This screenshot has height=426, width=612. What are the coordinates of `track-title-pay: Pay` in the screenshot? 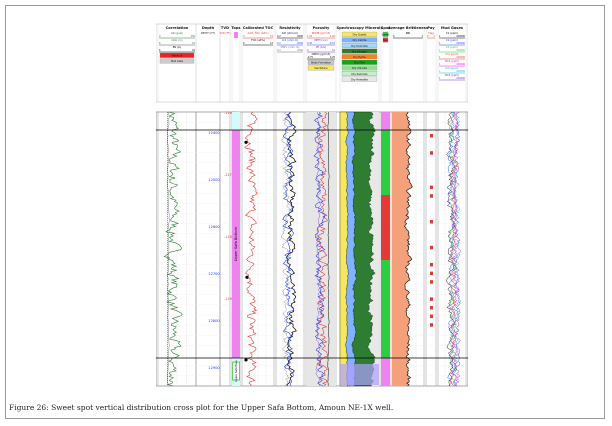 It's located at (431, 28).